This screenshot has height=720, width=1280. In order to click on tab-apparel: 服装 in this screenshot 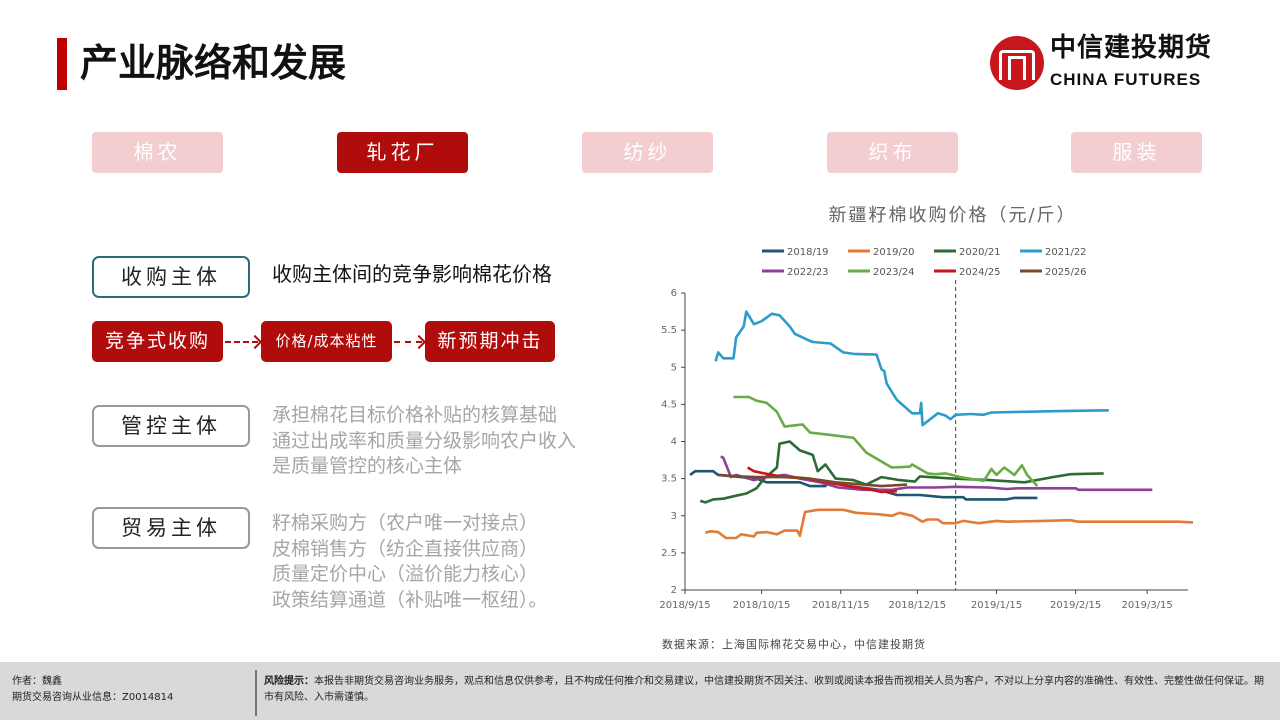, I will do `click(1136, 152)`.